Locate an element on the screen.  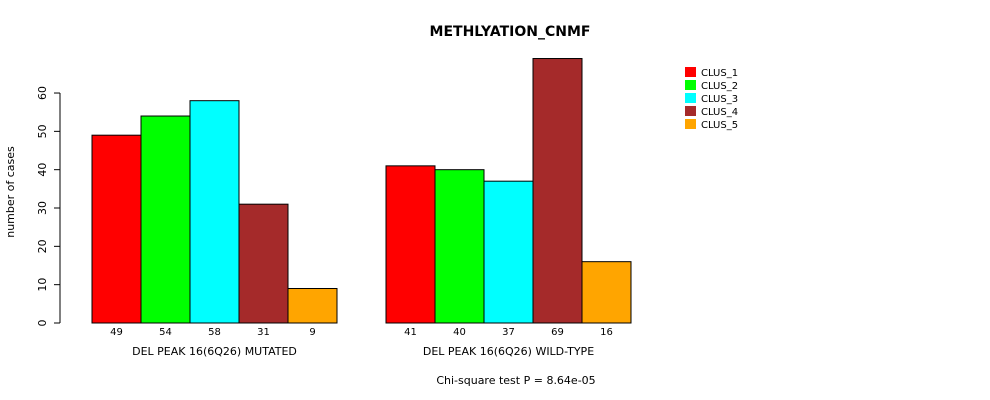
count-label-clus-2-group-1: 54 is located at coordinates (165, 332).